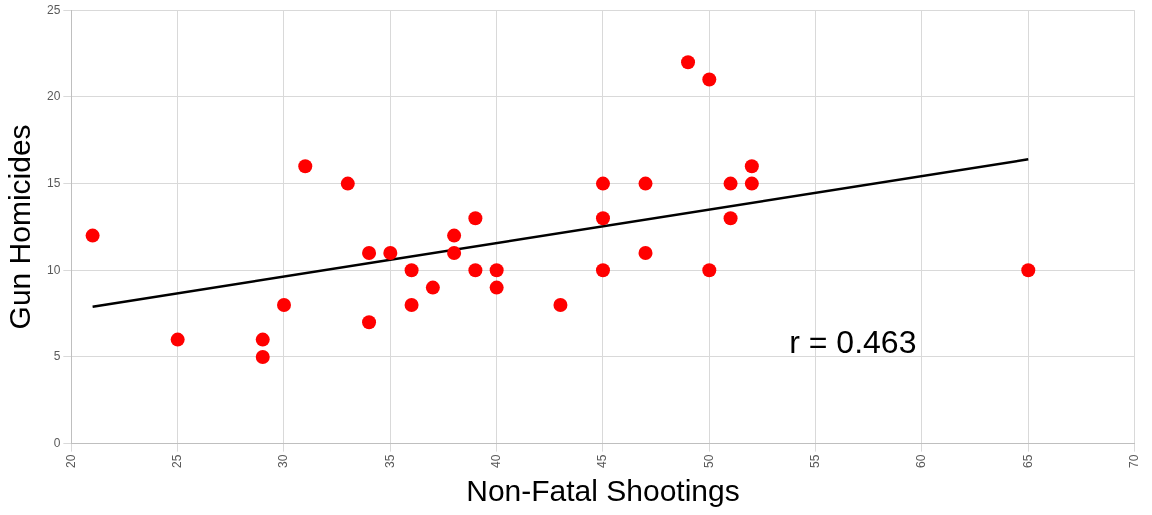 This screenshot has height=515, width=1152. I want to click on y-tick-label: 15, so click(53, 182).